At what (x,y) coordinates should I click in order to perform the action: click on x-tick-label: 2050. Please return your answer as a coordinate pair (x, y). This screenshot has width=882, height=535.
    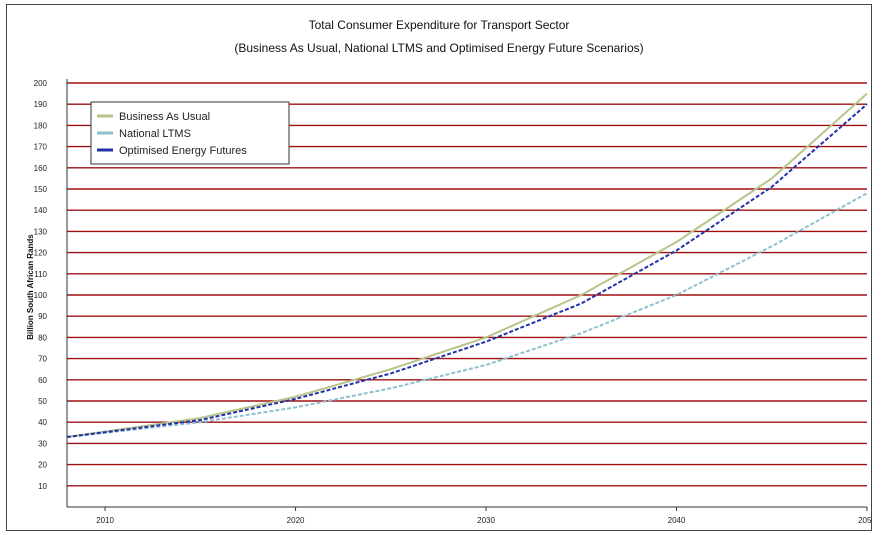
    Looking at the image, I should click on (864, 520).